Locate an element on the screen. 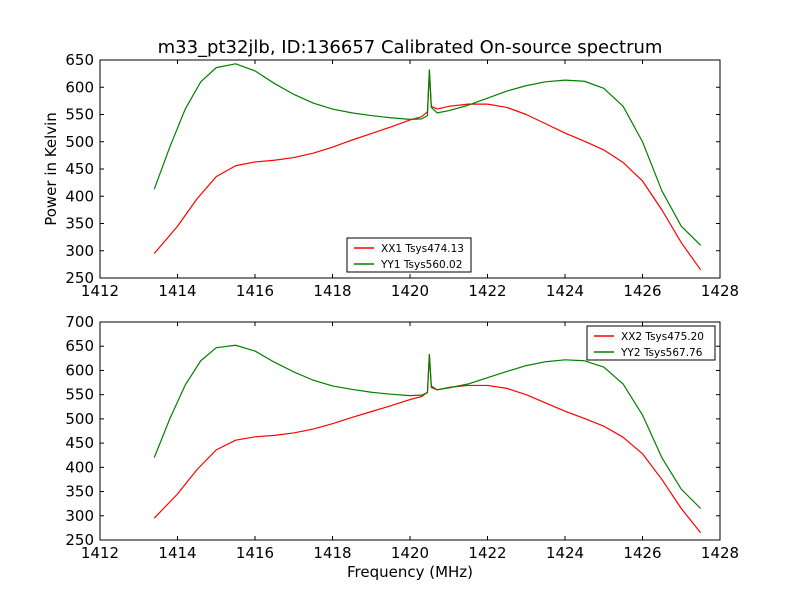 This screenshot has width=800, height=600. y-axis-label: Power in Kelvin is located at coordinates (51, 169).